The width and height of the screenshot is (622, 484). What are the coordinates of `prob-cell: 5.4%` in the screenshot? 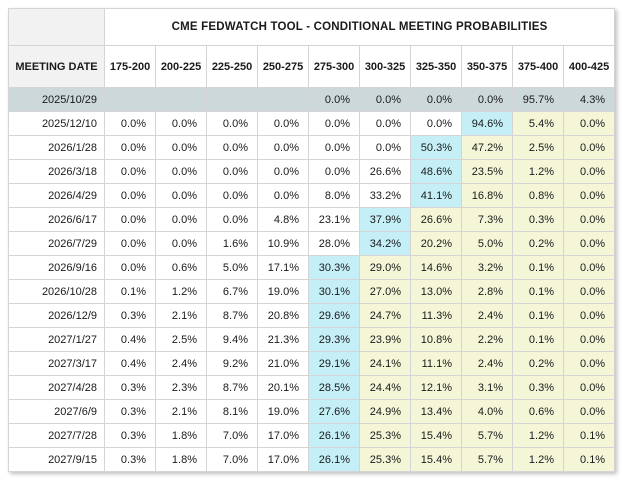 It's located at (538, 123).